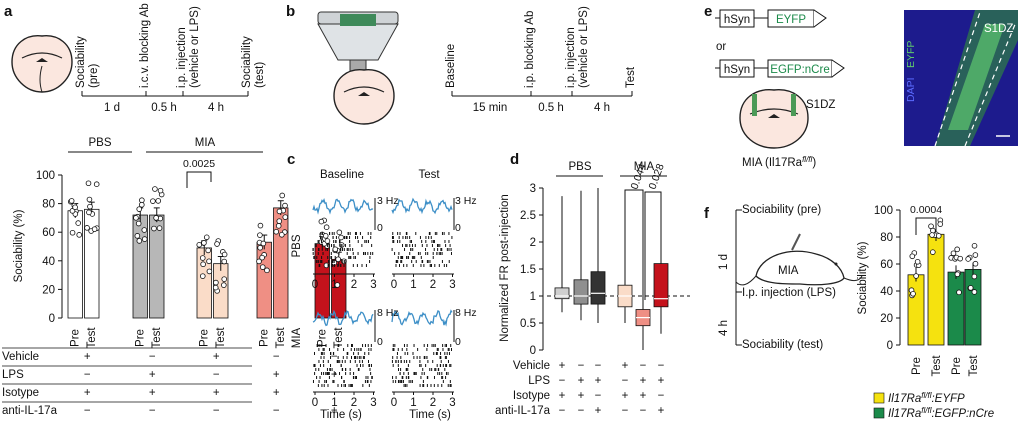 This screenshot has height=422, width=1024. I want to click on panel-label-a: a, so click(8, 11).